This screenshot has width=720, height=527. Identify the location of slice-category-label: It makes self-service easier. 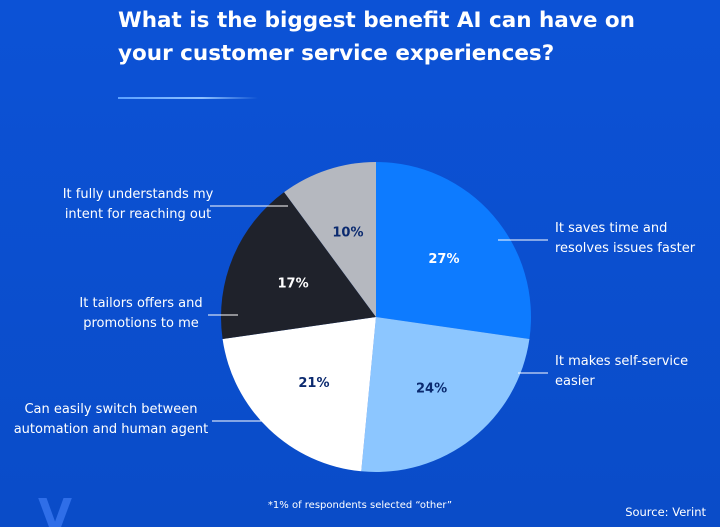
(622, 371).